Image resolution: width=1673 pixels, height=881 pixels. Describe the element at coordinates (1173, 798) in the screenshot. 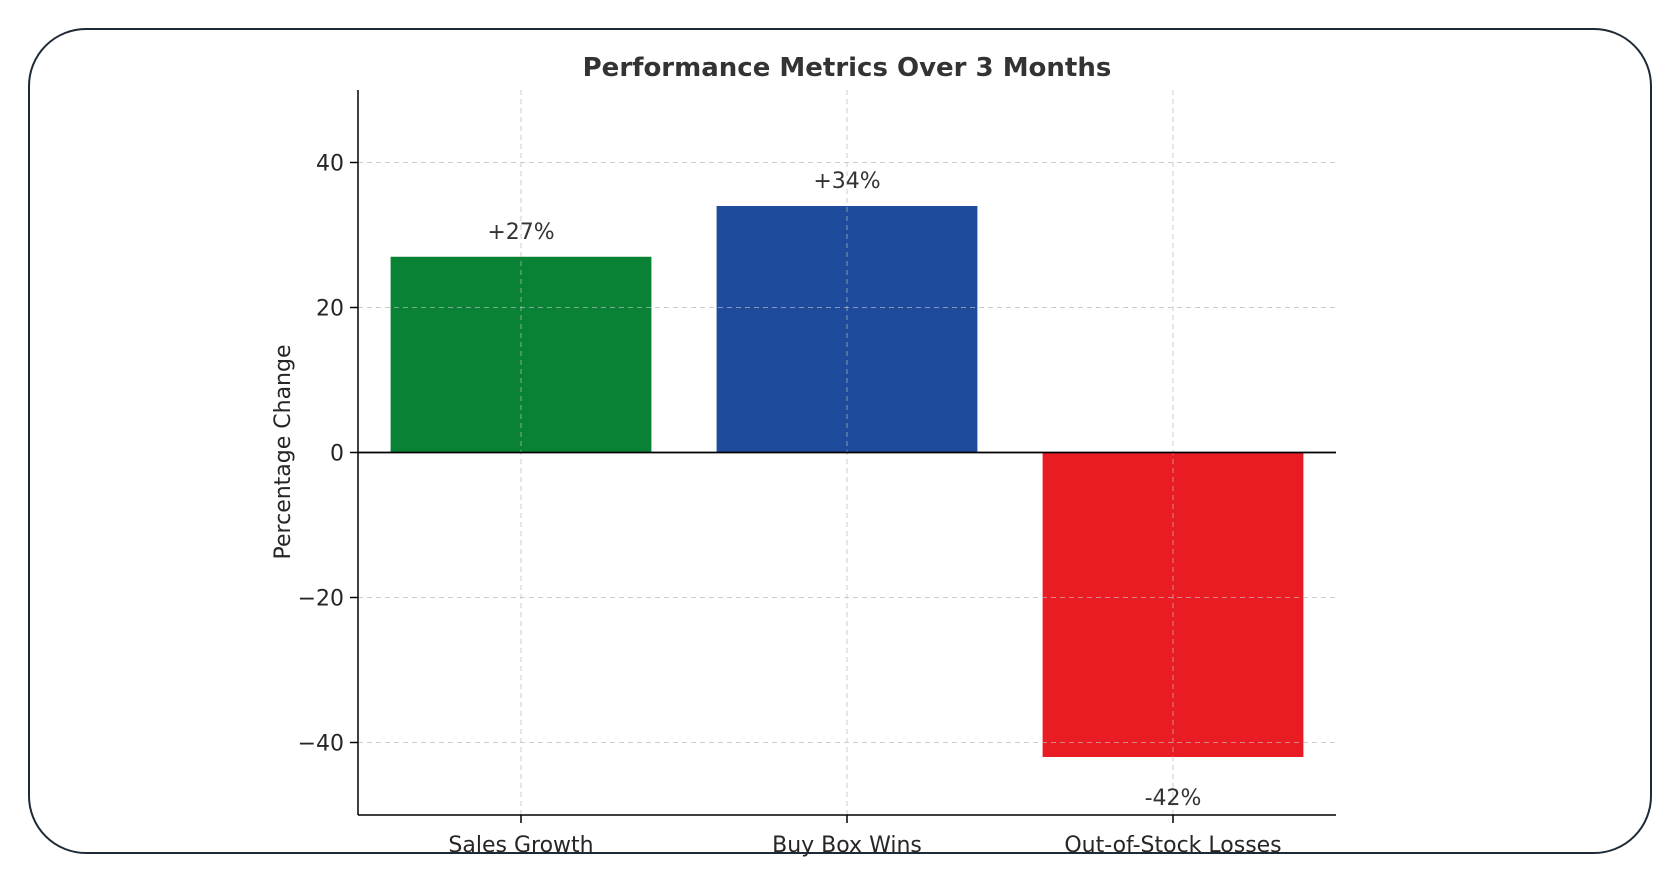

I see `data-label: -42%` at that location.